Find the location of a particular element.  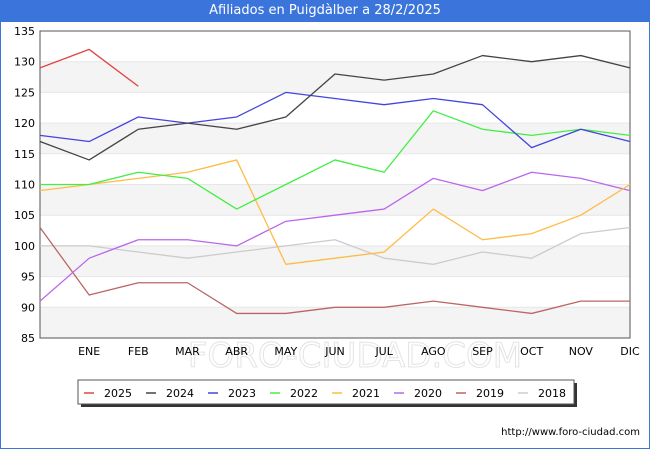

y-tick-label: 95 is located at coordinates (28, 277).